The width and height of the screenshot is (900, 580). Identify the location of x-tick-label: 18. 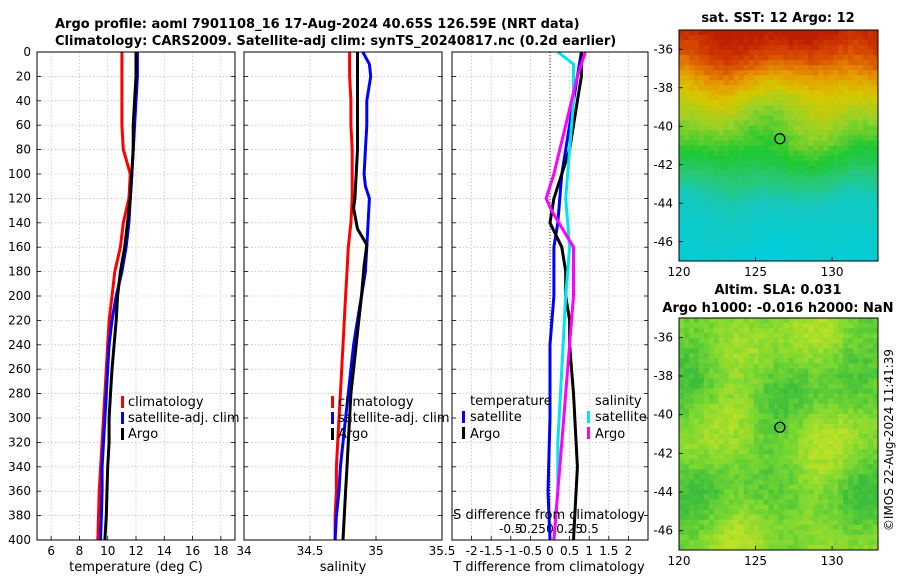
(220, 551).